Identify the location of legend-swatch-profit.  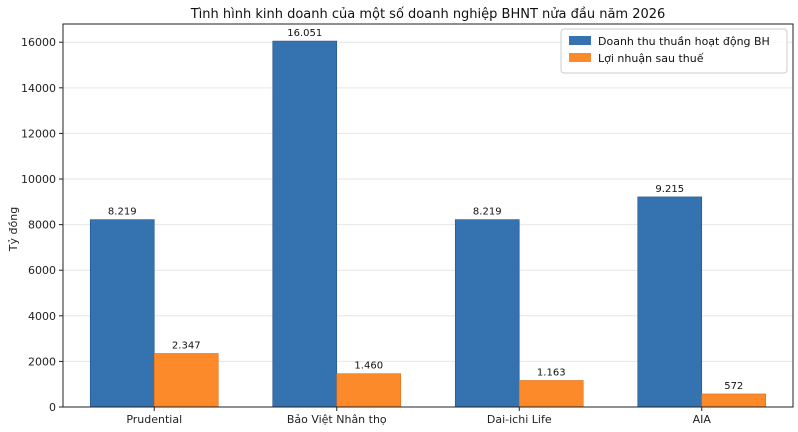
(580, 57).